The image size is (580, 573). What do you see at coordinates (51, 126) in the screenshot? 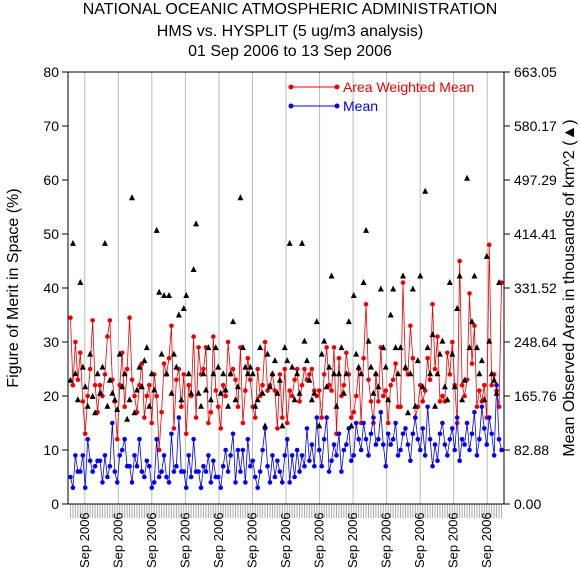
I see `y-tick-label: 70` at bounding box center [51, 126].